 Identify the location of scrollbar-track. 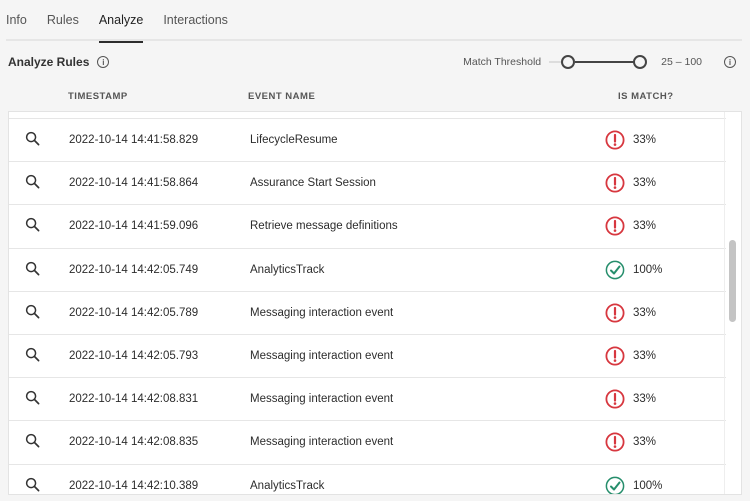
(732, 303).